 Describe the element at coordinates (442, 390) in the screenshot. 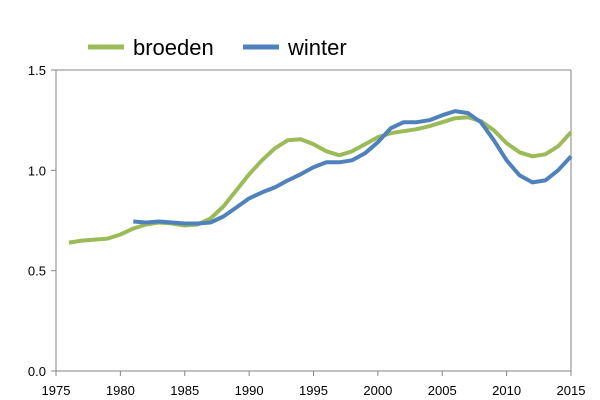

I see `x-tick-label: 2005` at that location.